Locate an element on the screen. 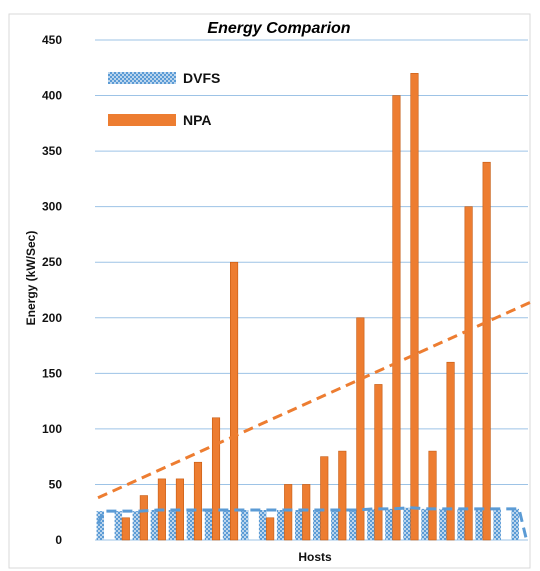 The width and height of the screenshot is (540, 571). y-tick-label: 450 is located at coordinates (52, 40).